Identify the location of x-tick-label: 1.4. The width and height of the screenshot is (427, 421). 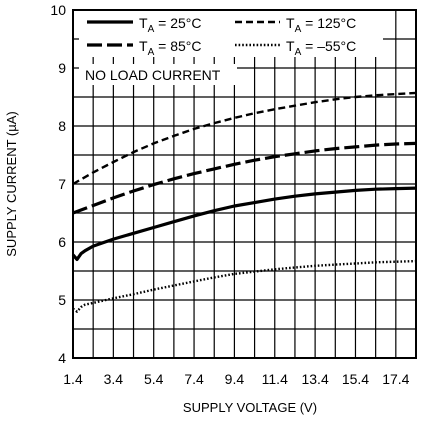
(73, 379).